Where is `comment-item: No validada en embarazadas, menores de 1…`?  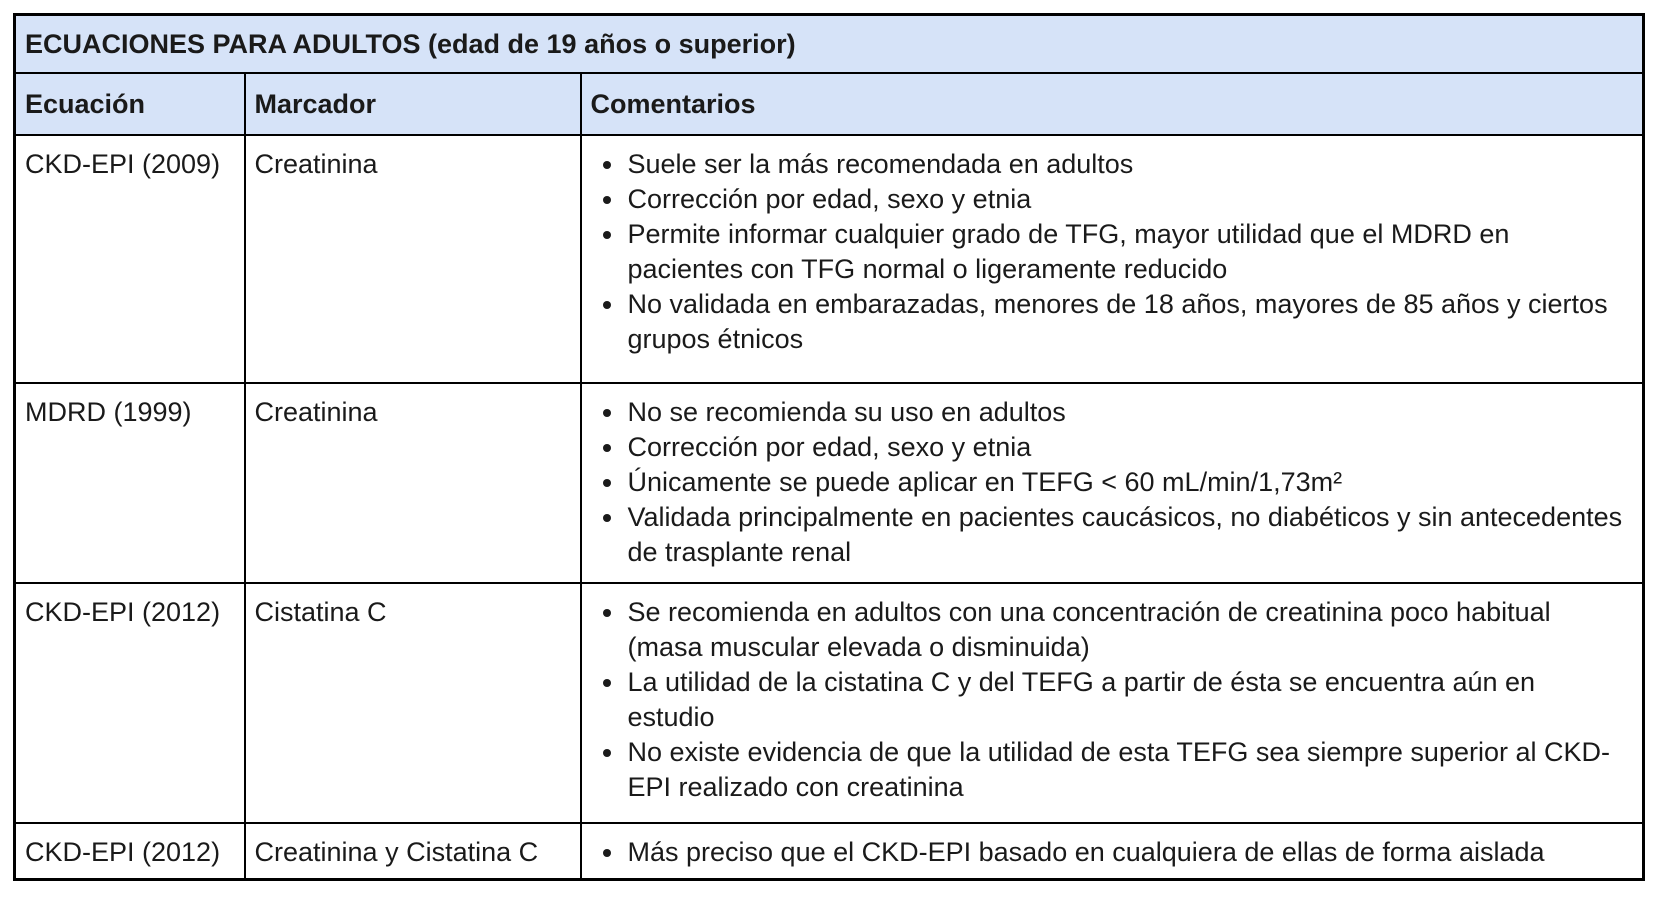
comment-item: No validada en embarazadas, menores de 1… is located at coordinates (1127, 322).